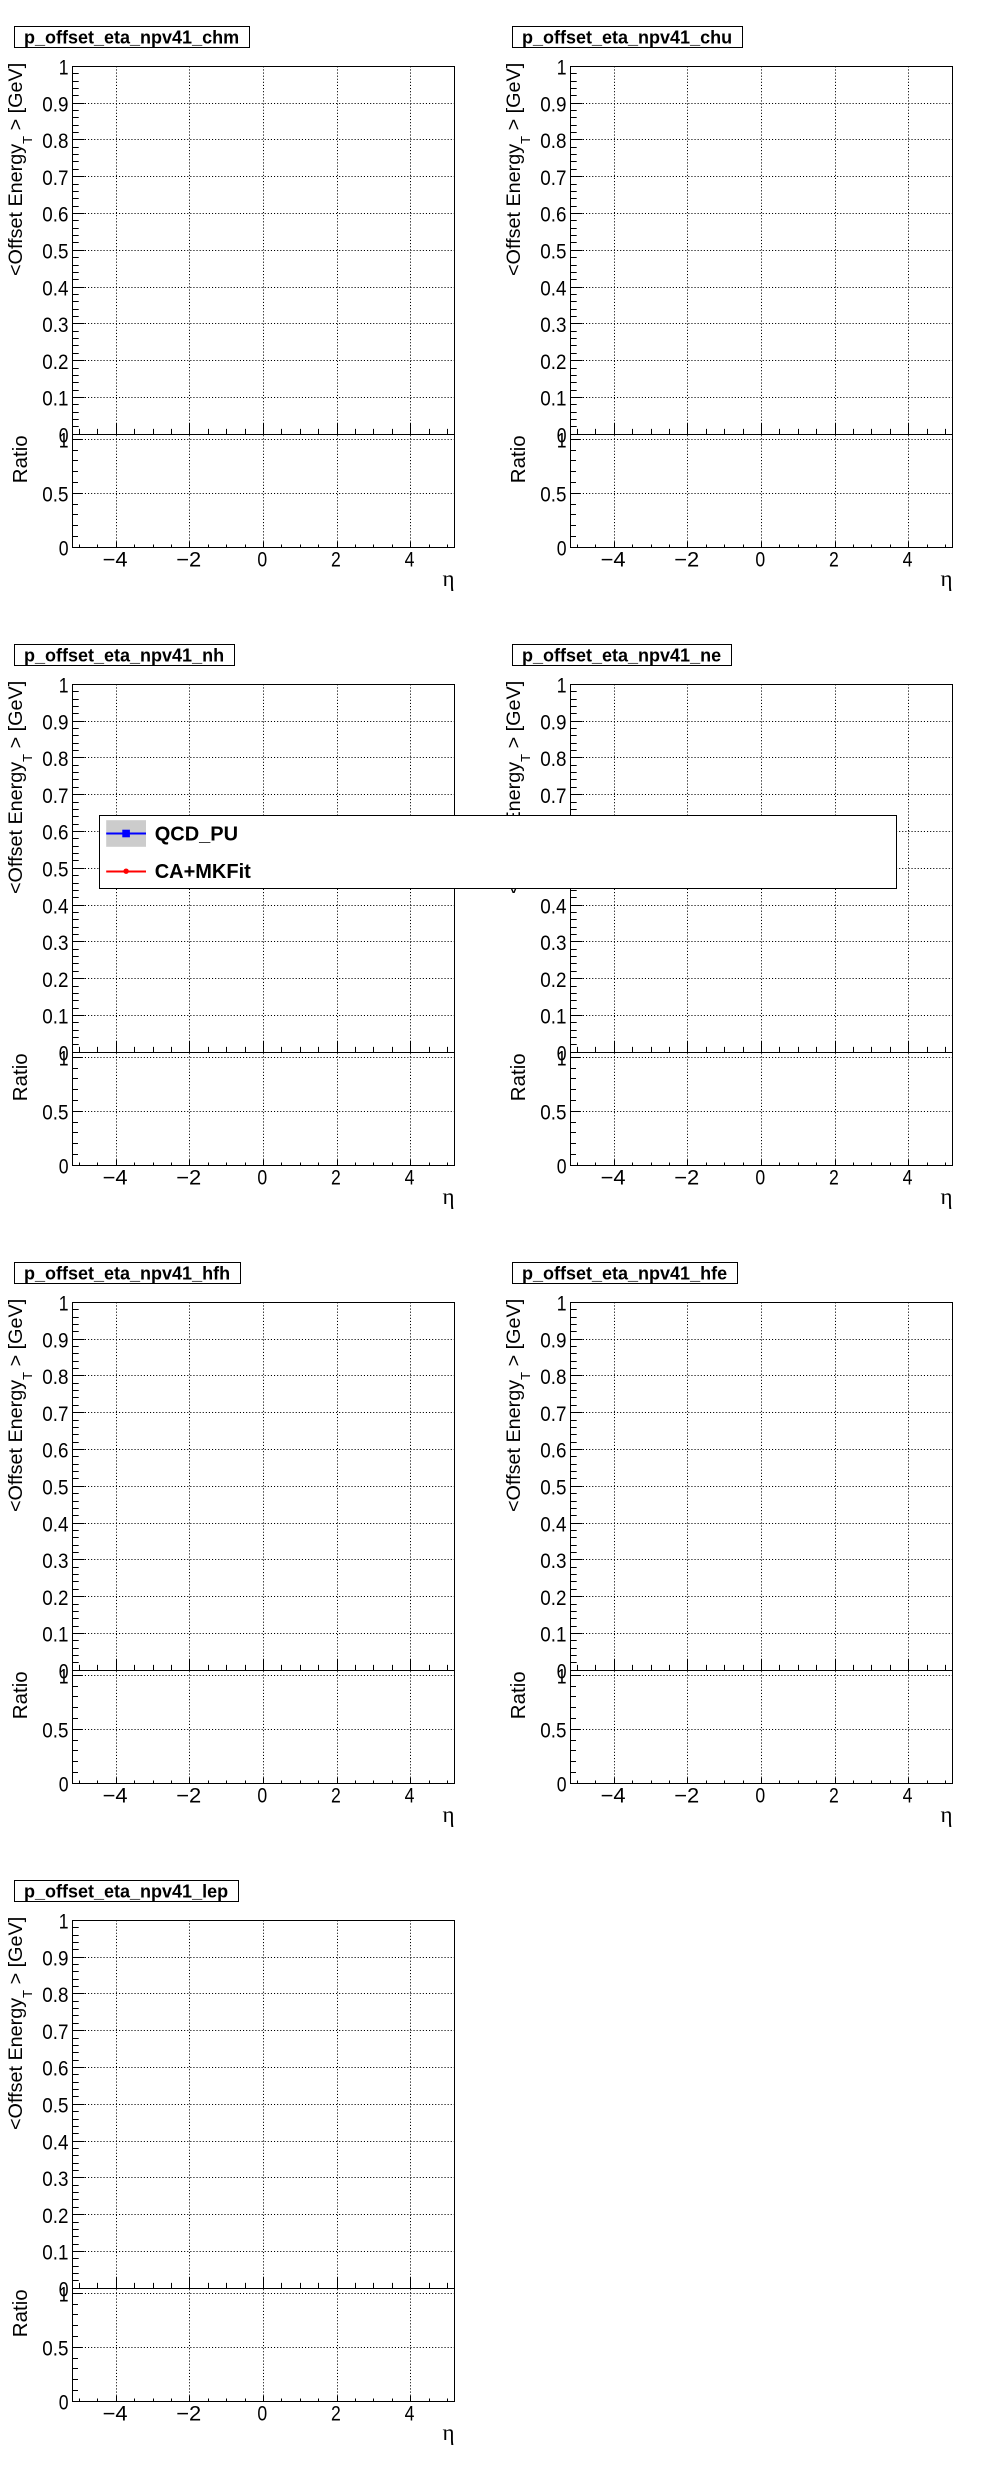  I want to click on svg-text: QCD_PU, so click(196, 834).